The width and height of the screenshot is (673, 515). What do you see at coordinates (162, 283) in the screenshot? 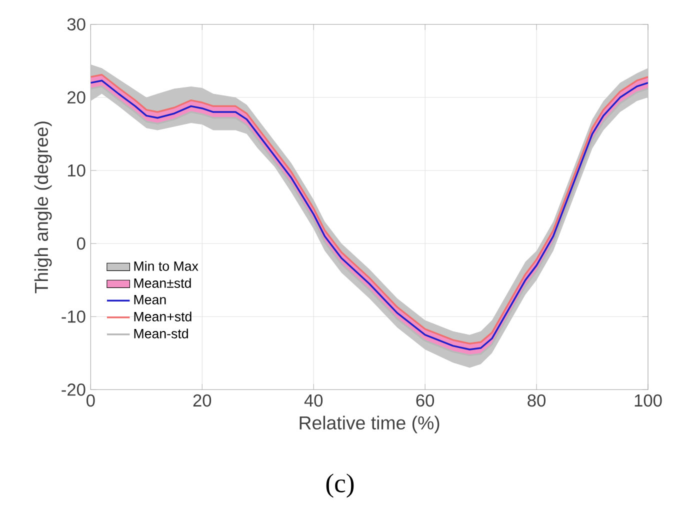
I see `legend-label: Mean±std` at bounding box center [162, 283].